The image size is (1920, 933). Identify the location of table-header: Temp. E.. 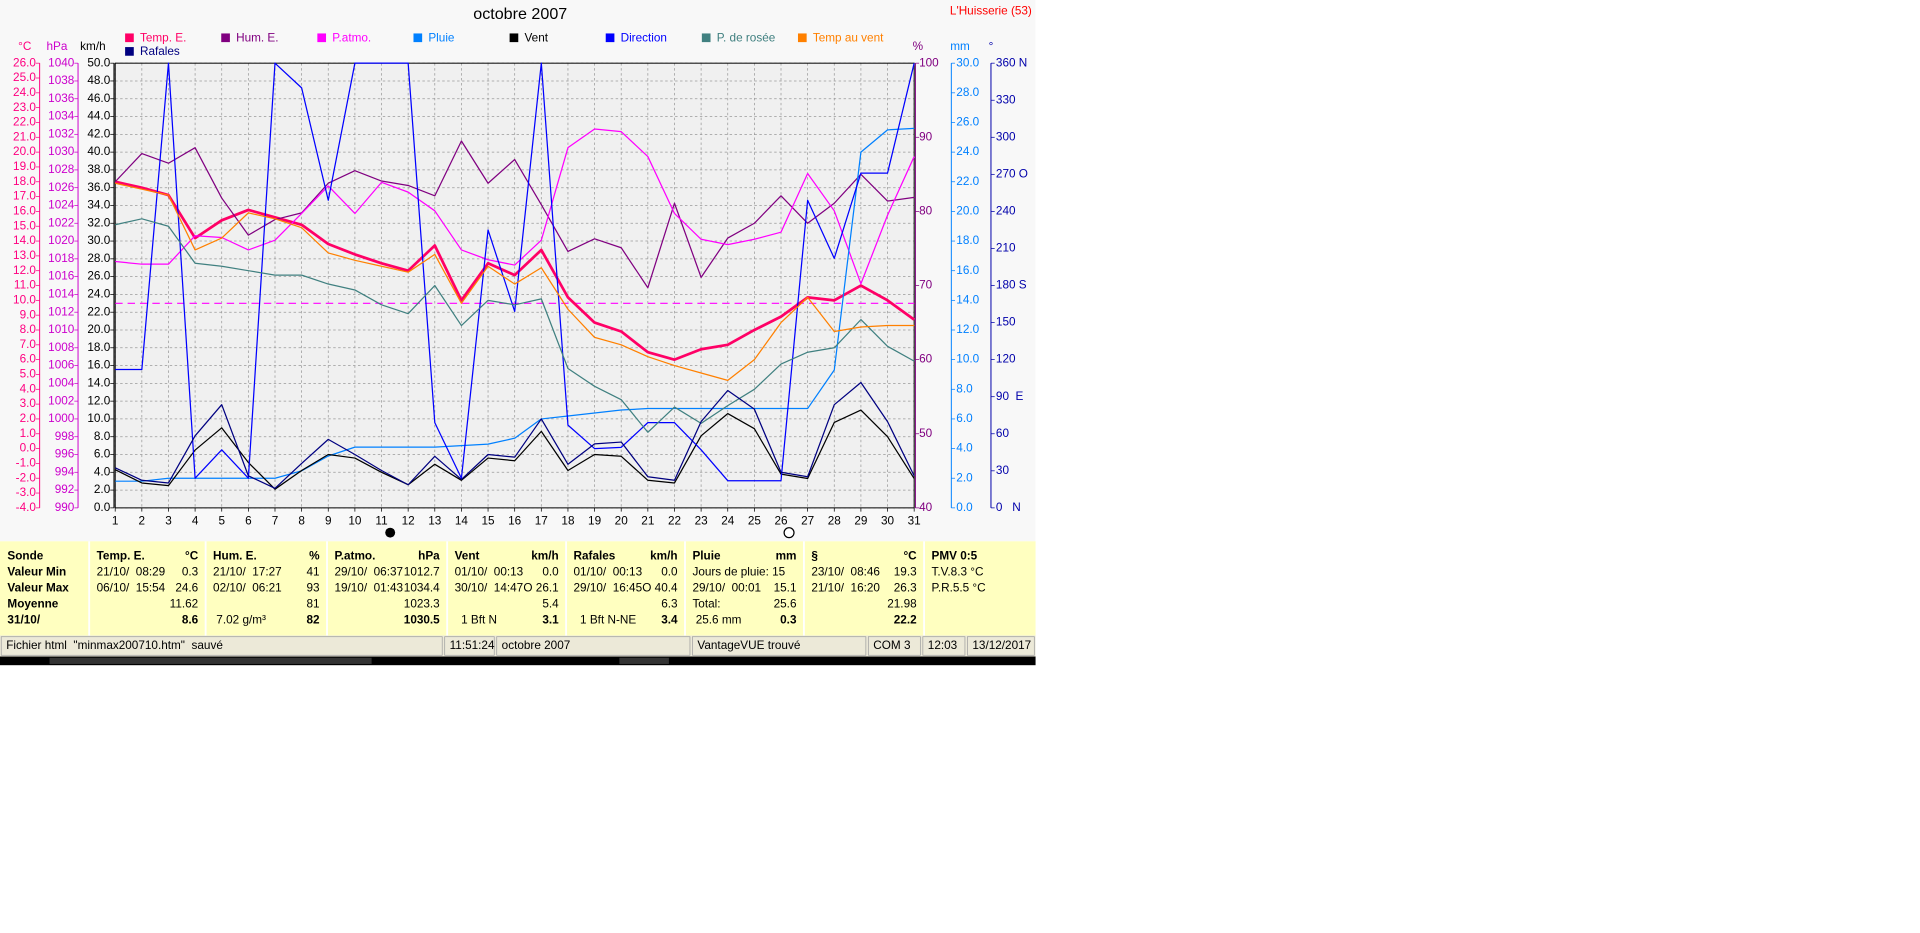
(121, 555).